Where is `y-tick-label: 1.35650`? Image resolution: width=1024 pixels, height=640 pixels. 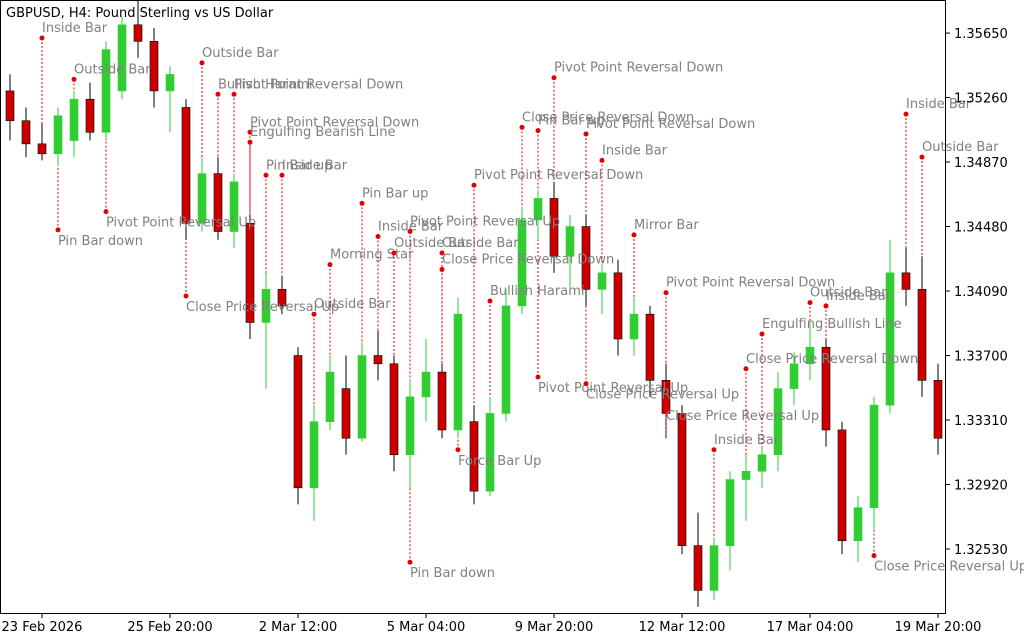 y-tick-label: 1.35650 is located at coordinates (981, 34).